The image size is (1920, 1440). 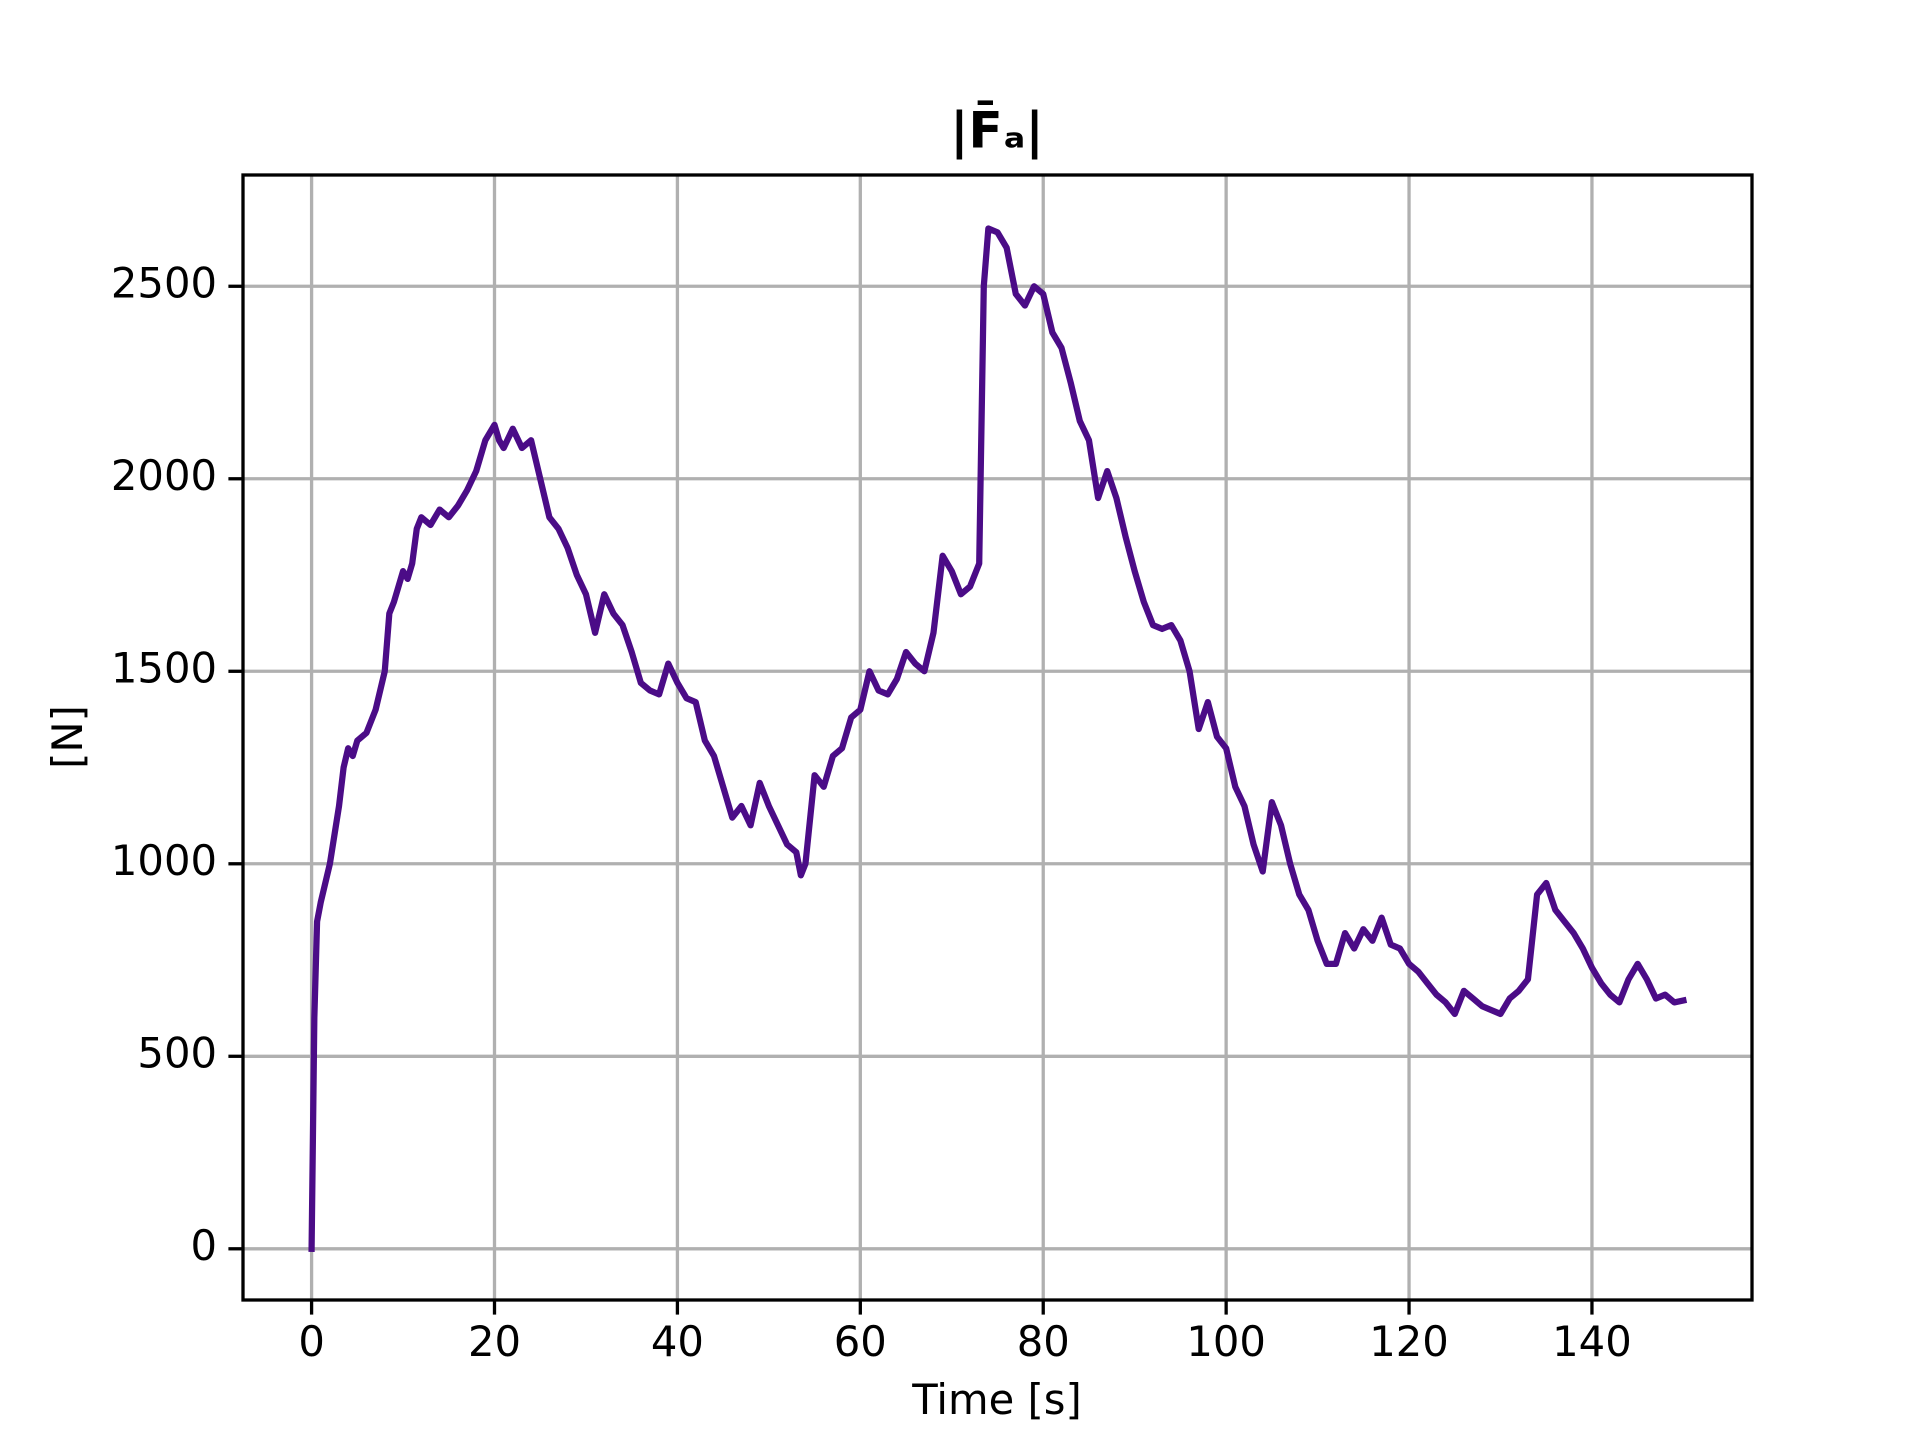 What do you see at coordinates (494, 1341) in the screenshot?
I see `x-tick-label: 20` at bounding box center [494, 1341].